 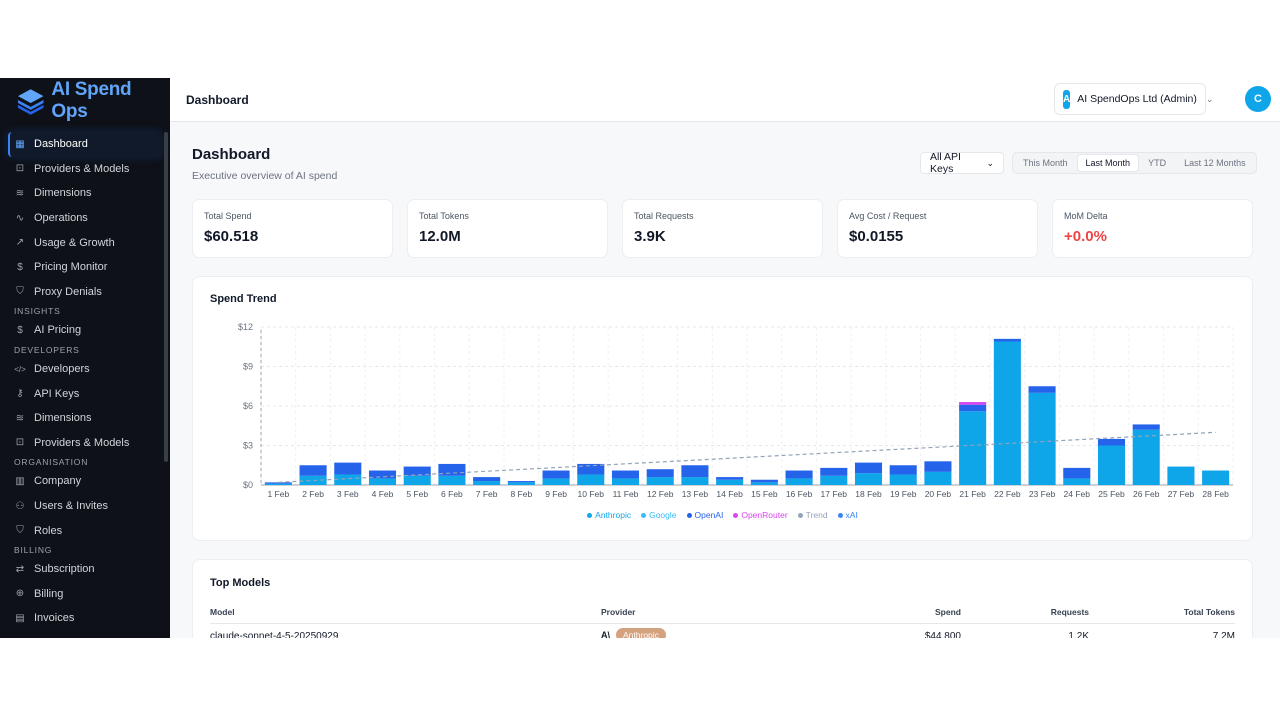 I want to click on sidebar-item-dashboard: ▦ Dashboard, so click(x=85, y=144).